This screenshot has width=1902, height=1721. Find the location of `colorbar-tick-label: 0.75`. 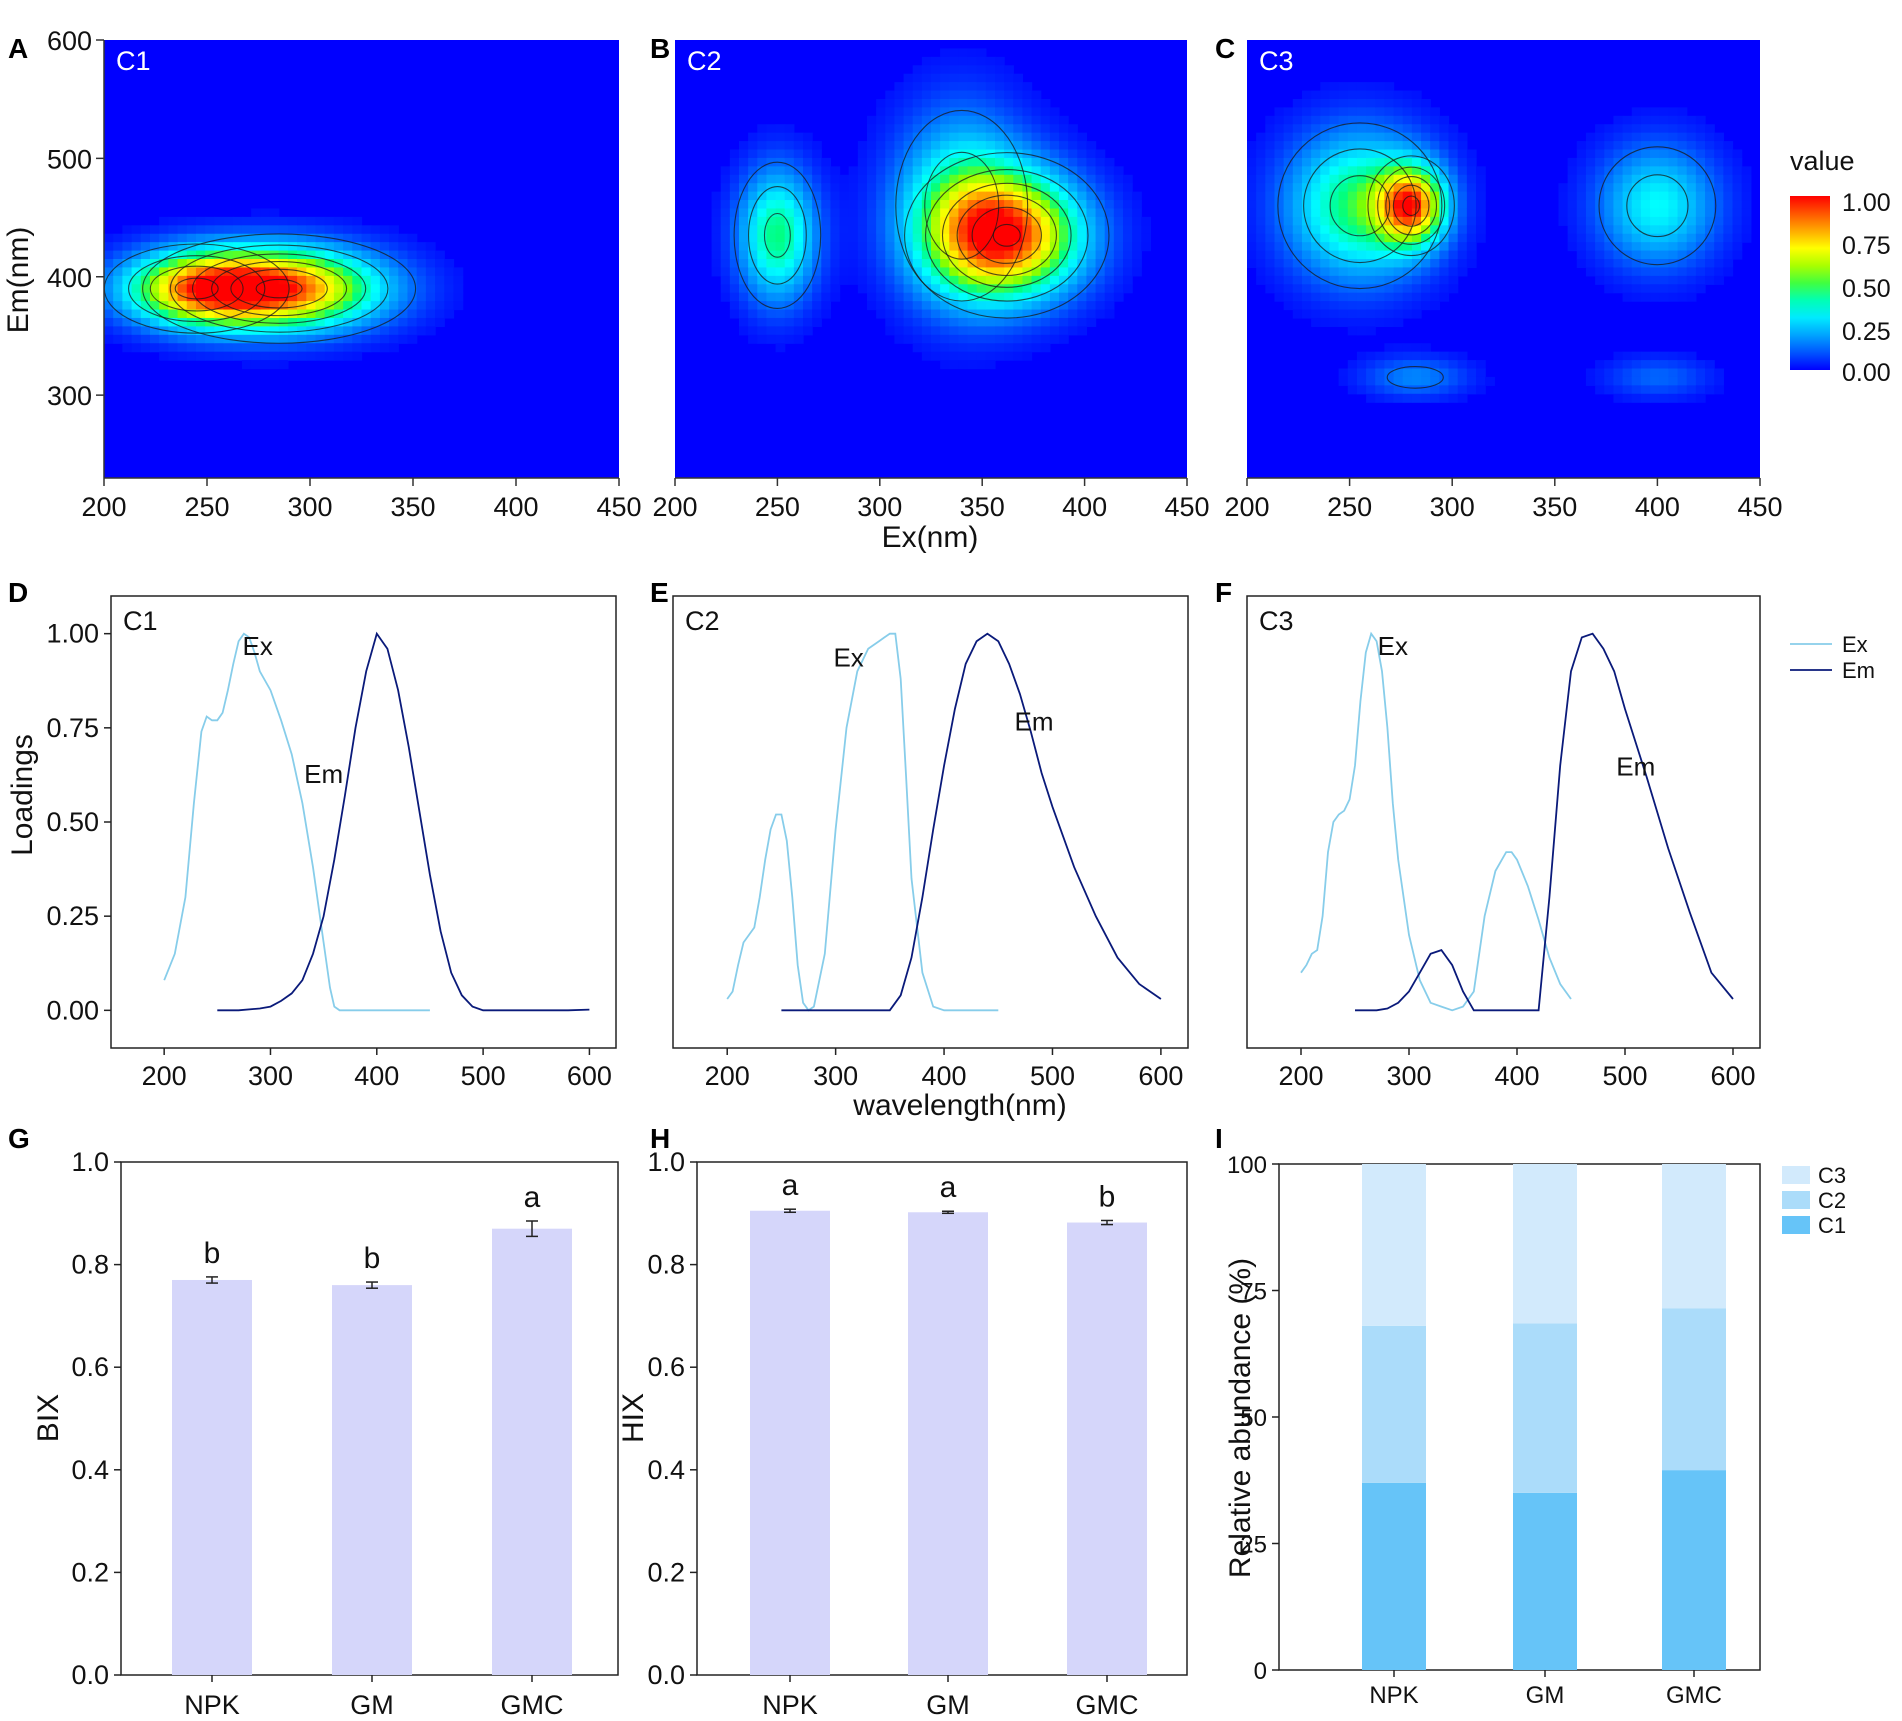

colorbar-tick-label: 0.75 is located at coordinates (1866, 246).